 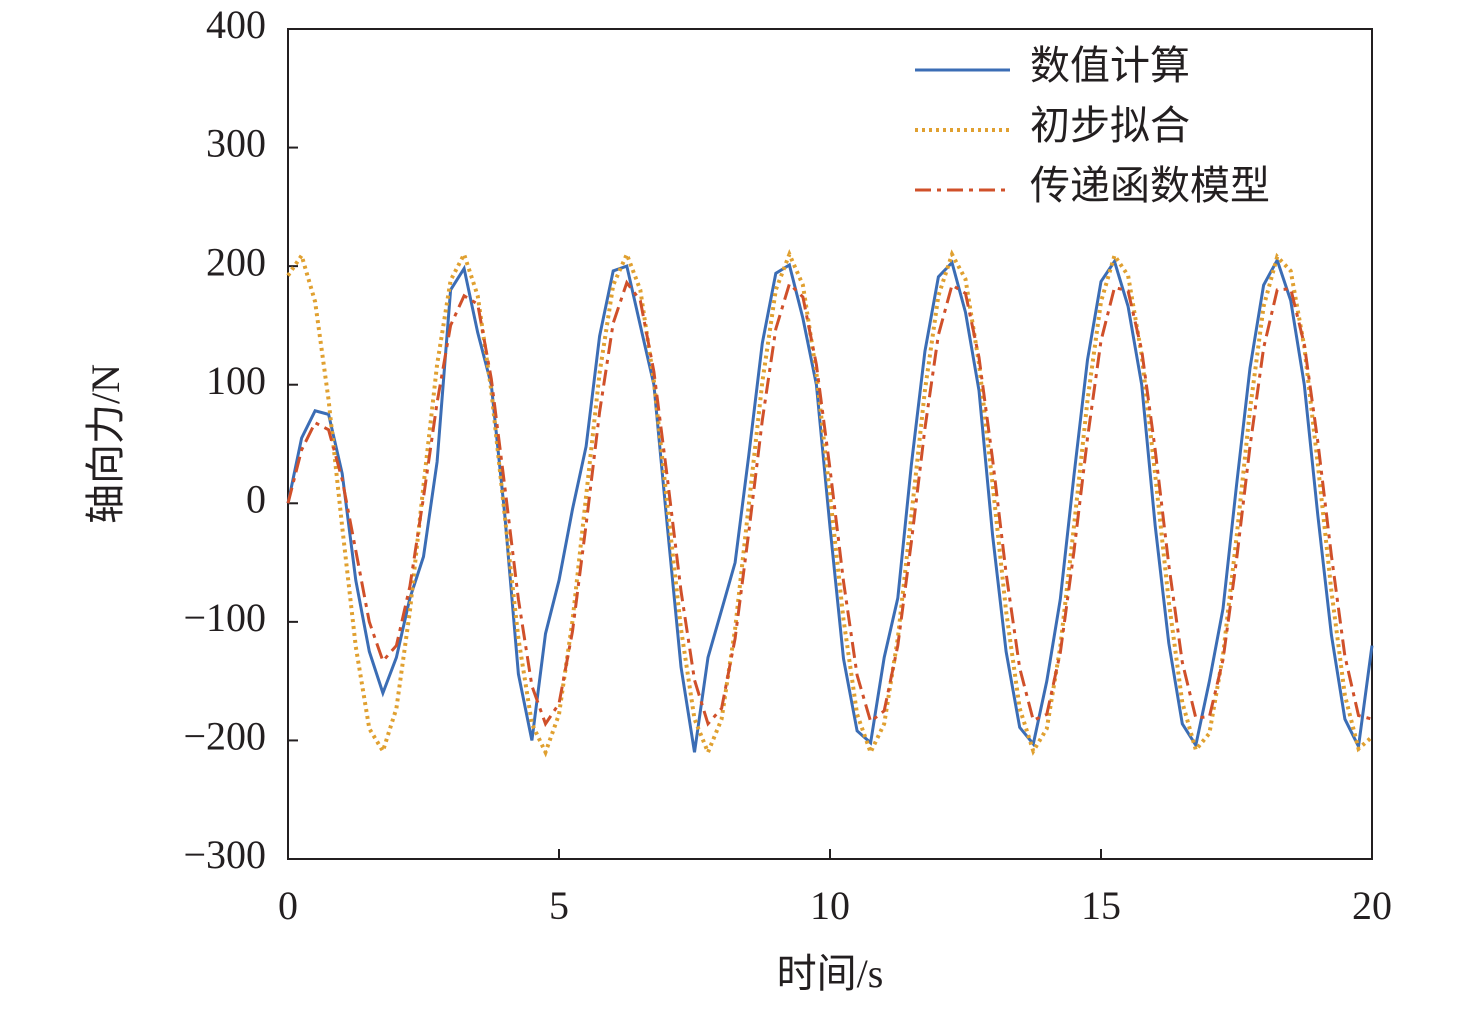 What do you see at coordinates (224, 617) in the screenshot?
I see `y-tick-label: −100` at bounding box center [224, 617].